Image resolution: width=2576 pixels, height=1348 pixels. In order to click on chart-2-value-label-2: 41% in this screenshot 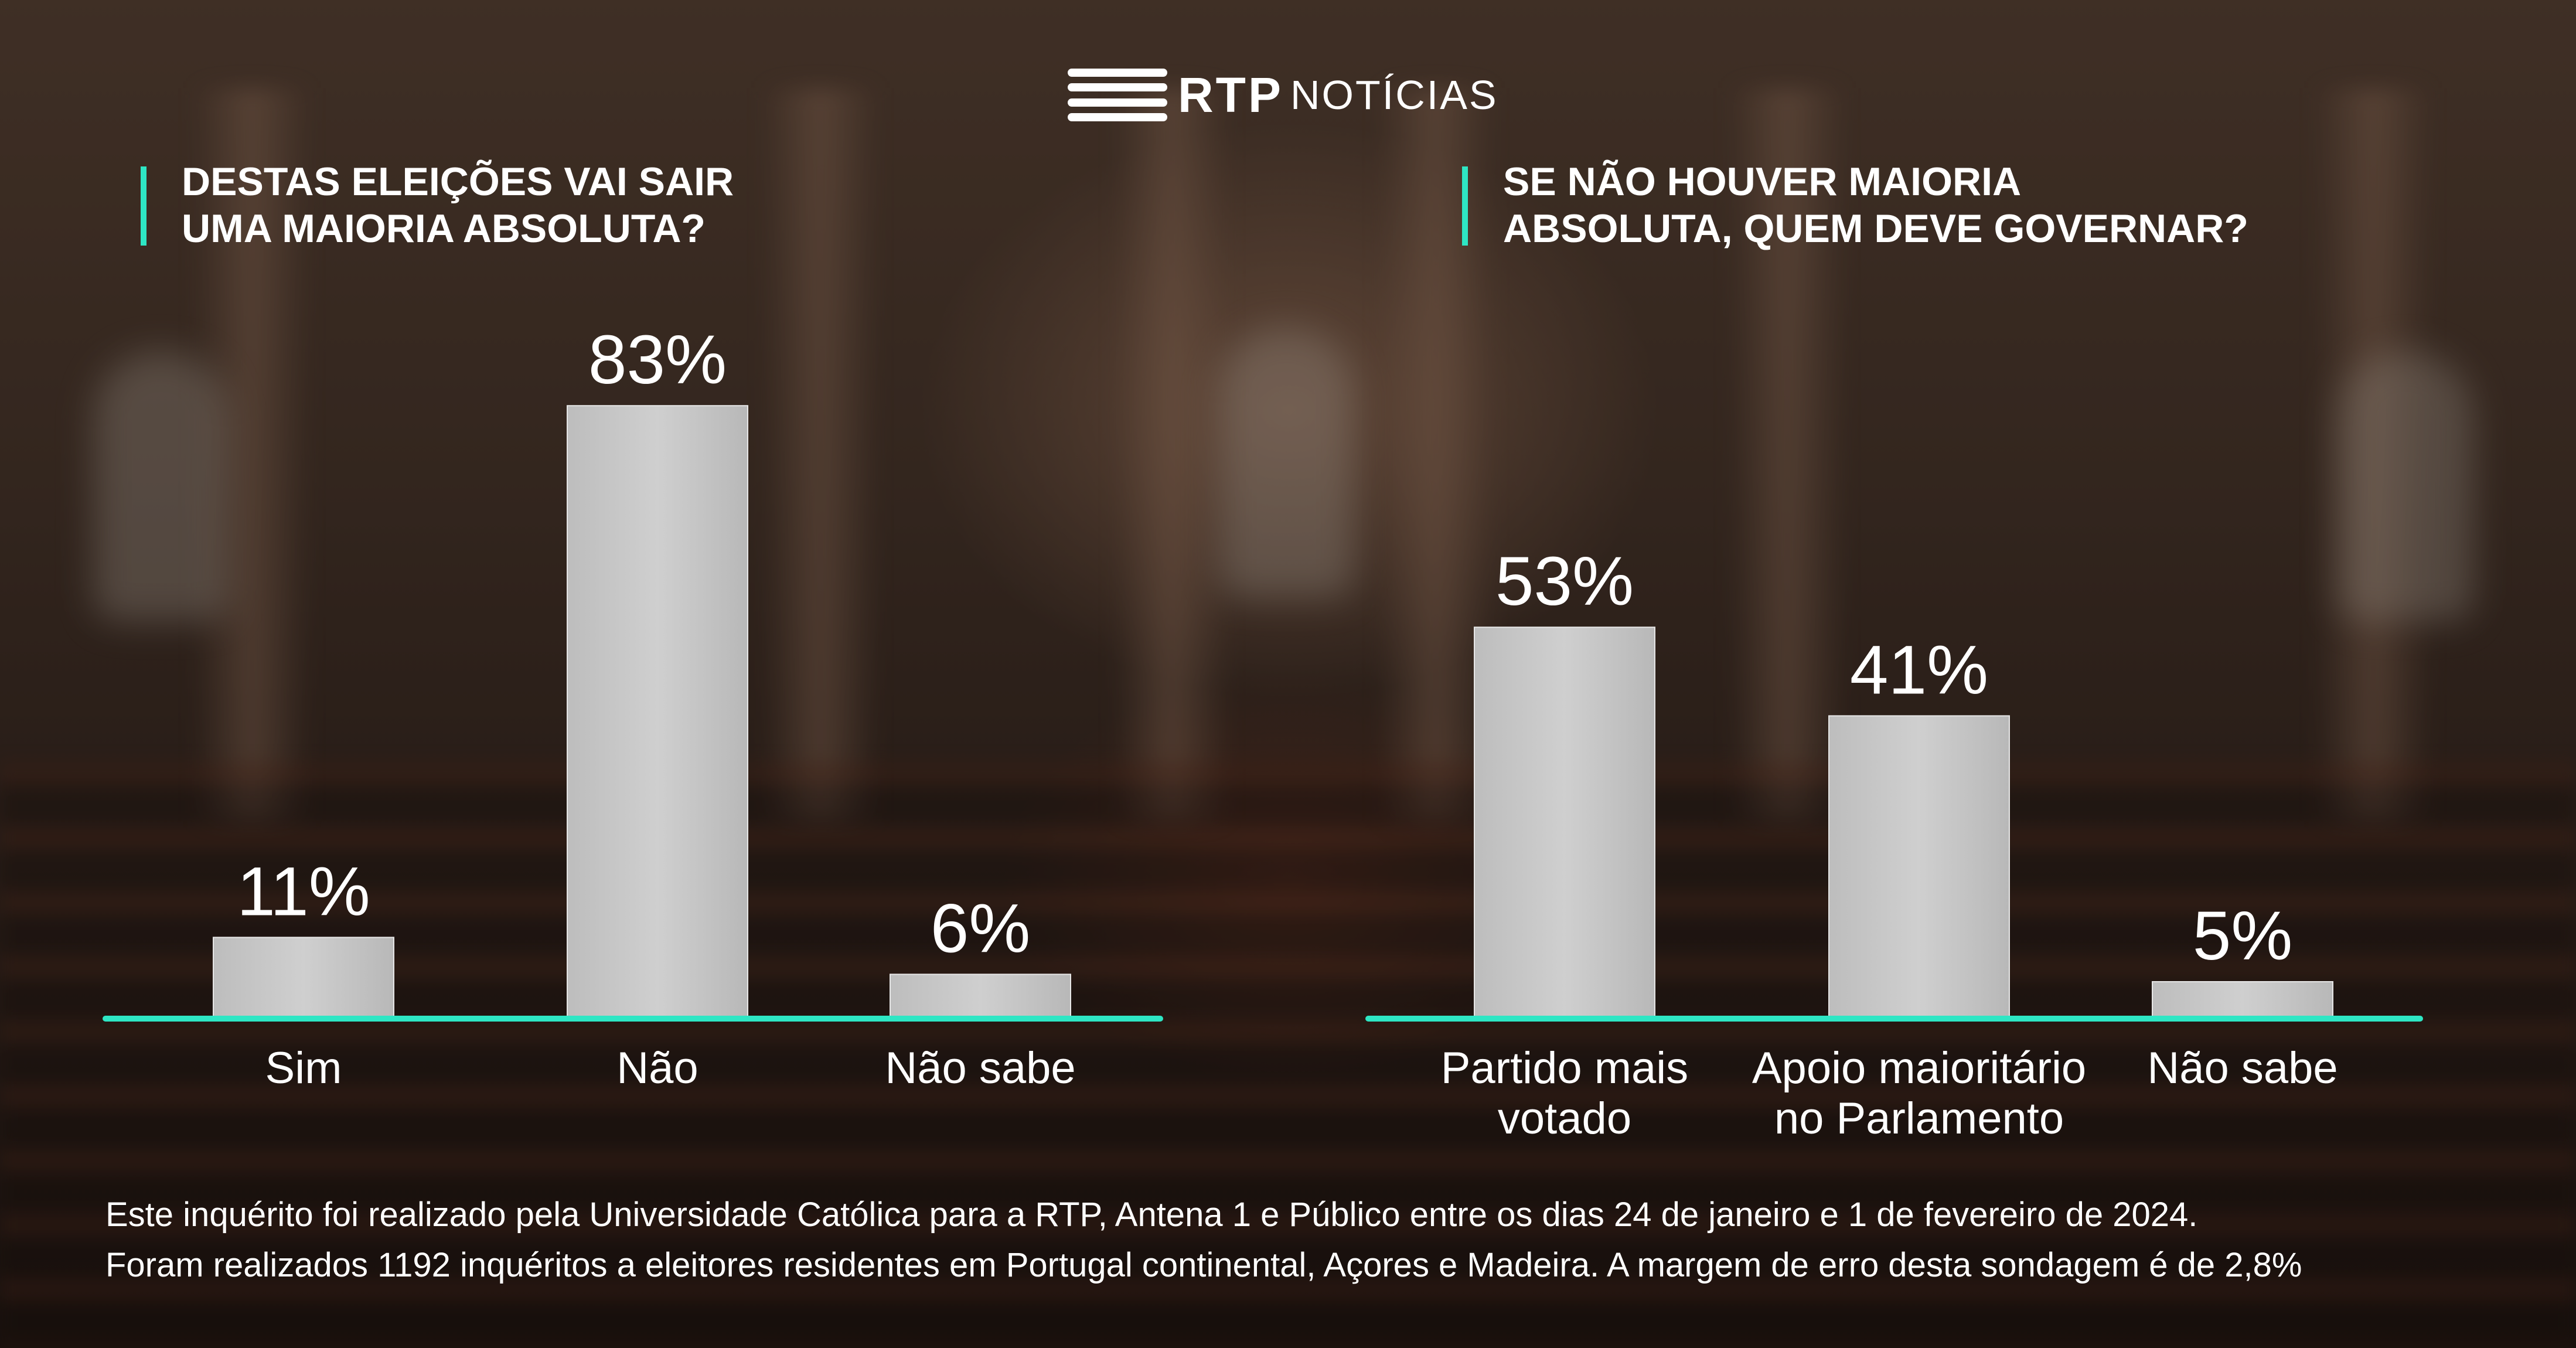, I will do `click(1919, 670)`.